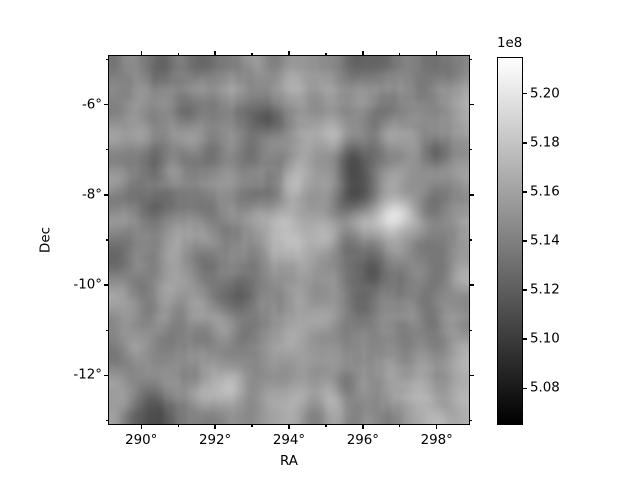  Describe the element at coordinates (141, 440) in the screenshot. I see `x-tick-label-0: 290°` at that location.